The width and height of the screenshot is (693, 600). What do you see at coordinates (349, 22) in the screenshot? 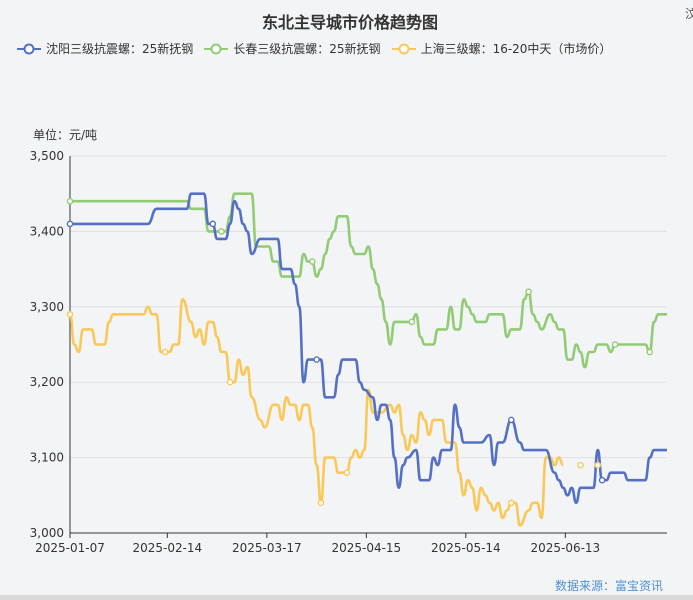
I see `chart-title: 东北主导城市价格趋势图` at bounding box center [349, 22].